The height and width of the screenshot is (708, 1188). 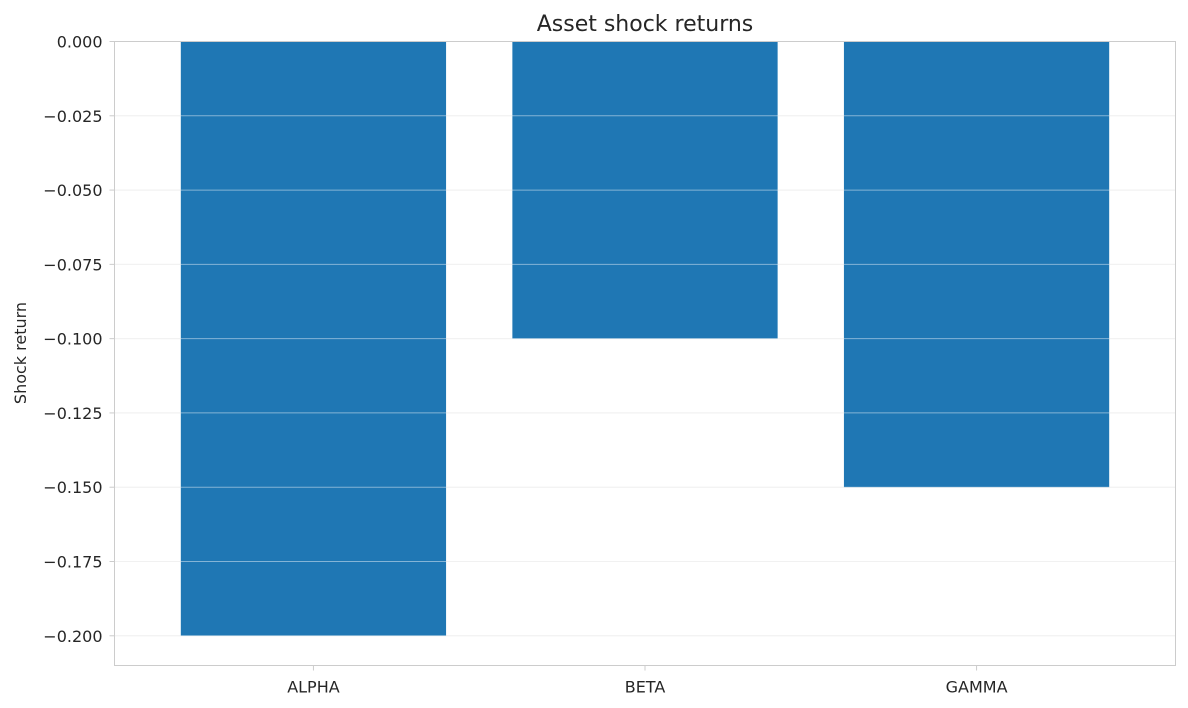 What do you see at coordinates (72, 413) in the screenshot?
I see `y-tick-label: −0.125` at bounding box center [72, 413].